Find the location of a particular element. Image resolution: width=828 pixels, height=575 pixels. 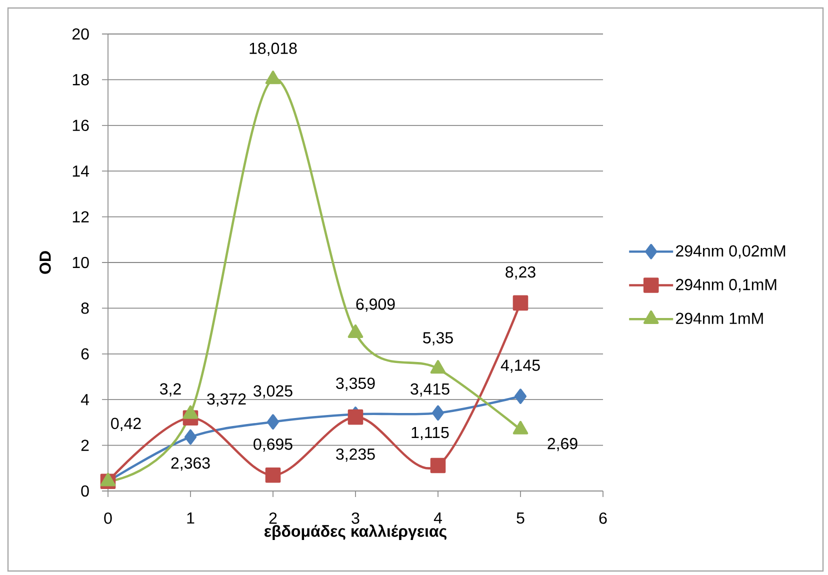

y-tick-label: 20 is located at coordinates (80, 34).